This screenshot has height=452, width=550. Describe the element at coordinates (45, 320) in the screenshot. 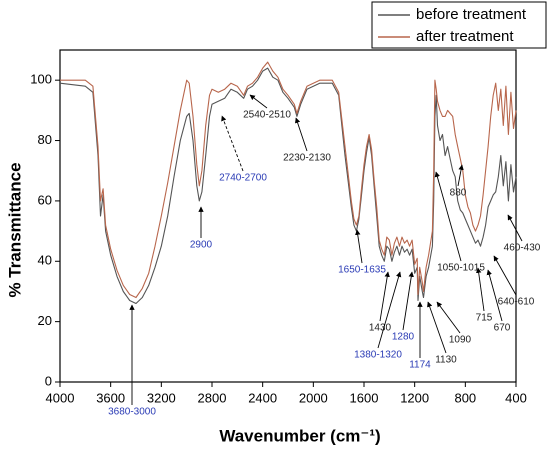

I see `y-tick-label: 20` at that location.